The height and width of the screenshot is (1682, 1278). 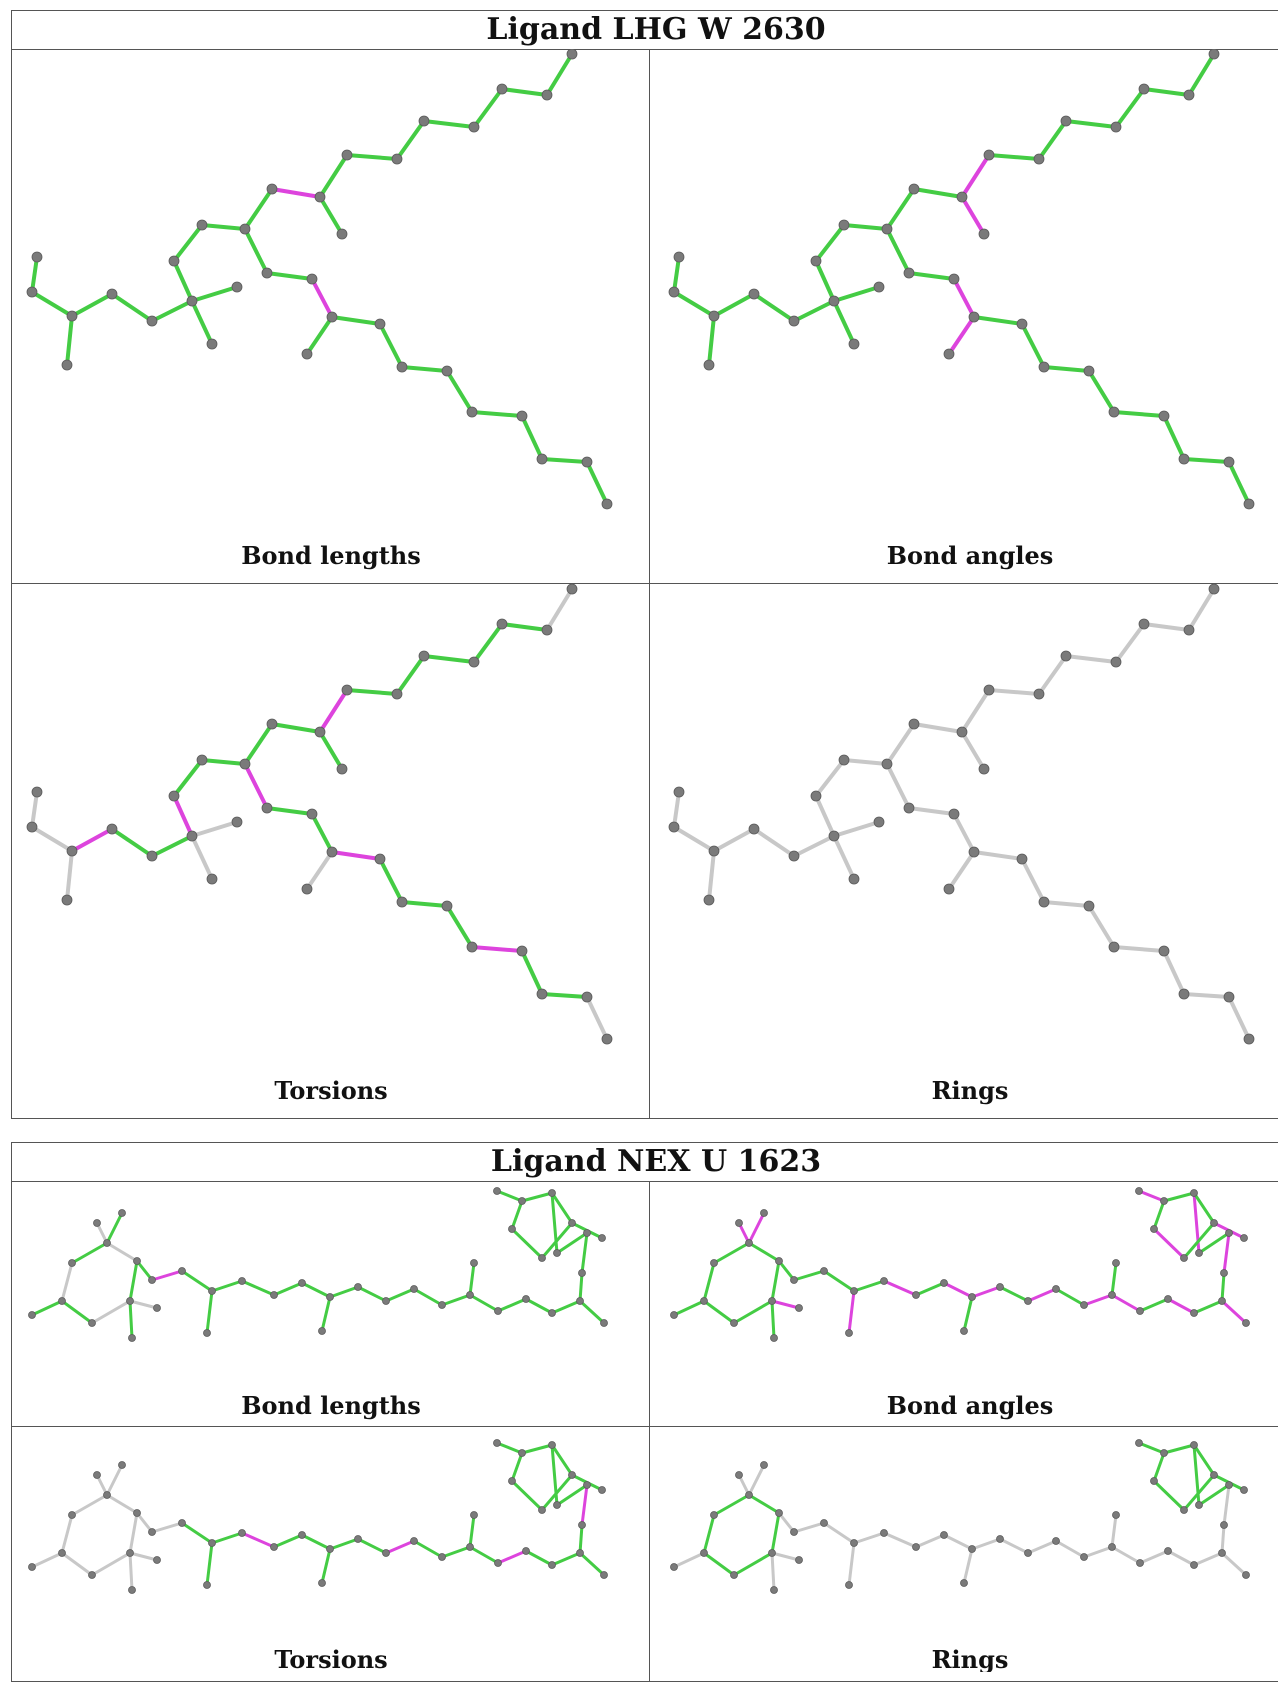 What do you see at coordinates (645, 30) in the screenshot?
I see `ligand-title-1: Ligand LHG W 2630` at bounding box center [645, 30].